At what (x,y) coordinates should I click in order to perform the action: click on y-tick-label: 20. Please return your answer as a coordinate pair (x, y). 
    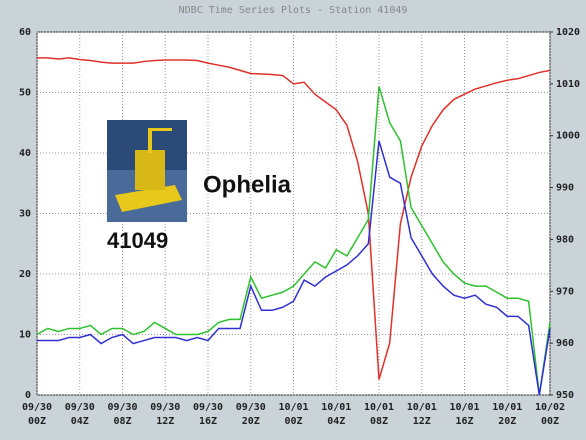
    Looking at the image, I should click on (25, 274).